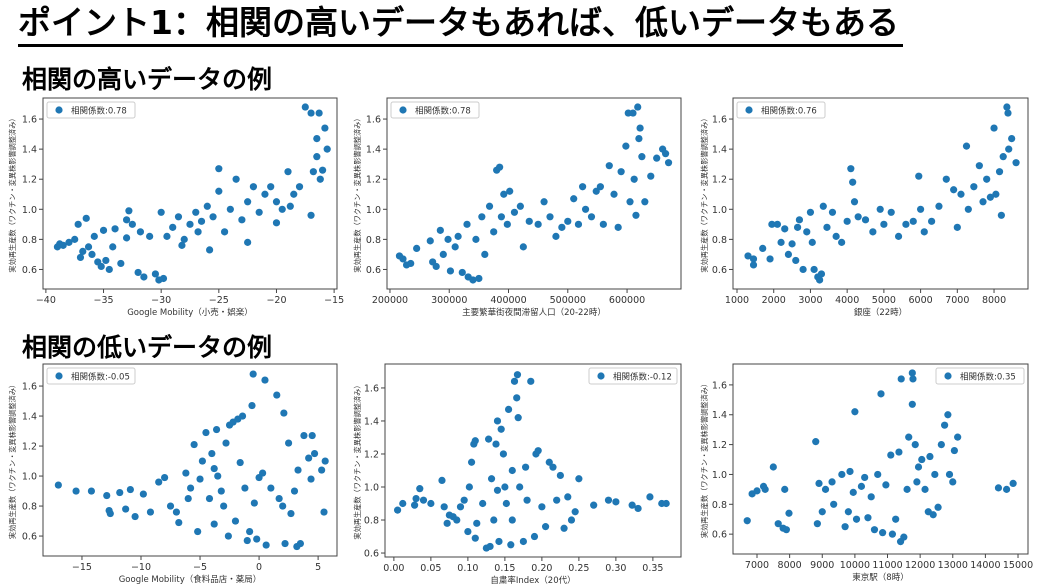  What do you see at coordinates (29, 507) in the screenshot?
I see `y-tick-label: 0.8` at bounding box center [29, 507].